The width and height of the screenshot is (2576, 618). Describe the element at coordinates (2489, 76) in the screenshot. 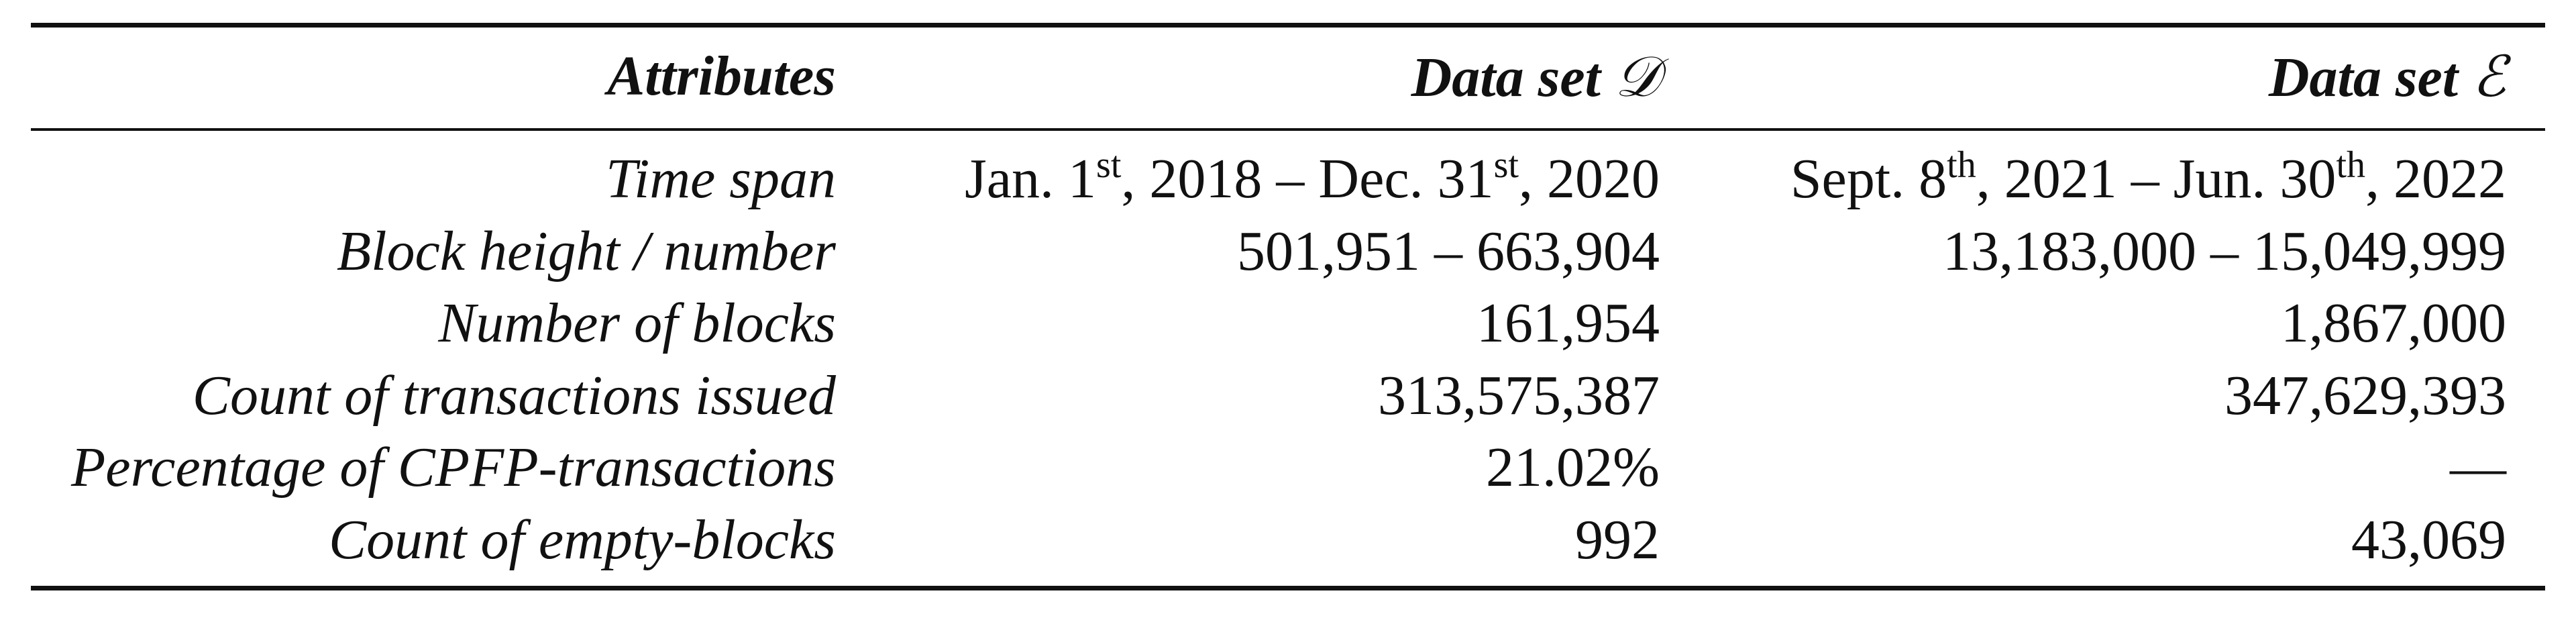

I see `header-data-set-e-symbol: ℰ` at that location.